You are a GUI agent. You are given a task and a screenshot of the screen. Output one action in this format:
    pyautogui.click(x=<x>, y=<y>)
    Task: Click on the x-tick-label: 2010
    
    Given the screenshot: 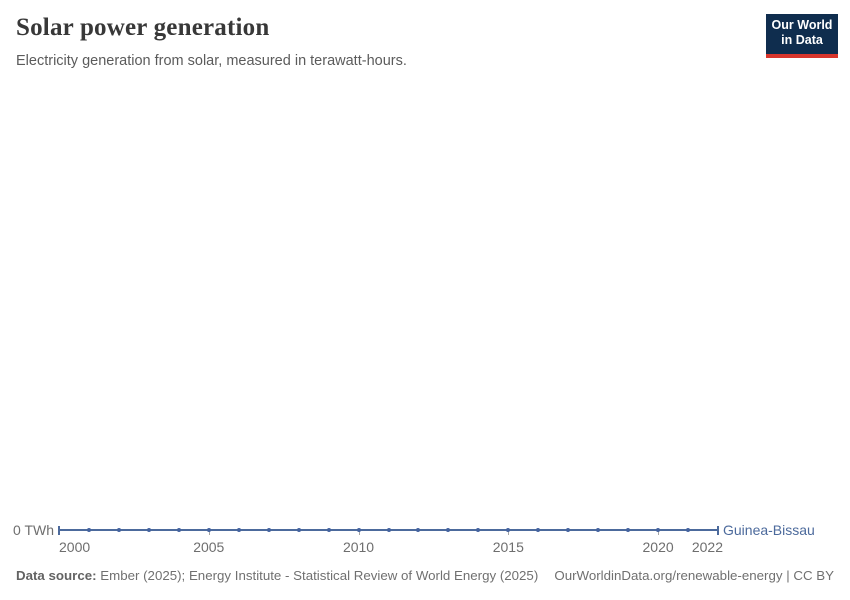 What is the action you would take?
    pyautogui.click(x=358, y=547)
    